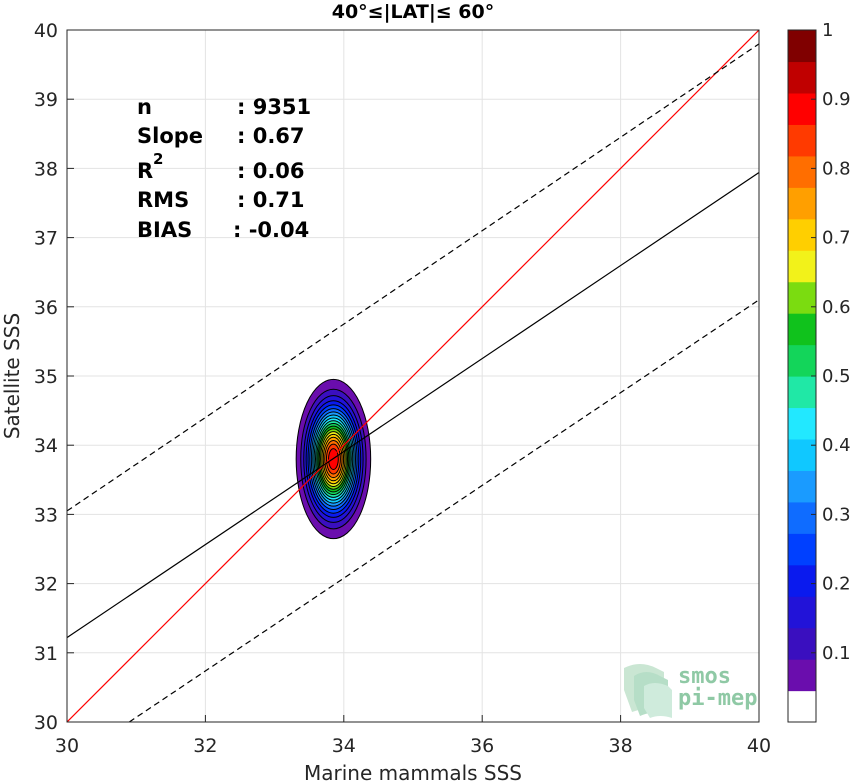  I want to click on y-tick-label: 35, so click(46, 377).